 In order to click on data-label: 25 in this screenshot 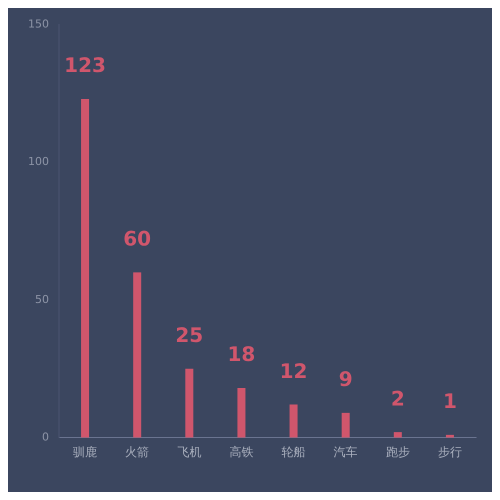, I will do `click(189, 334)`.